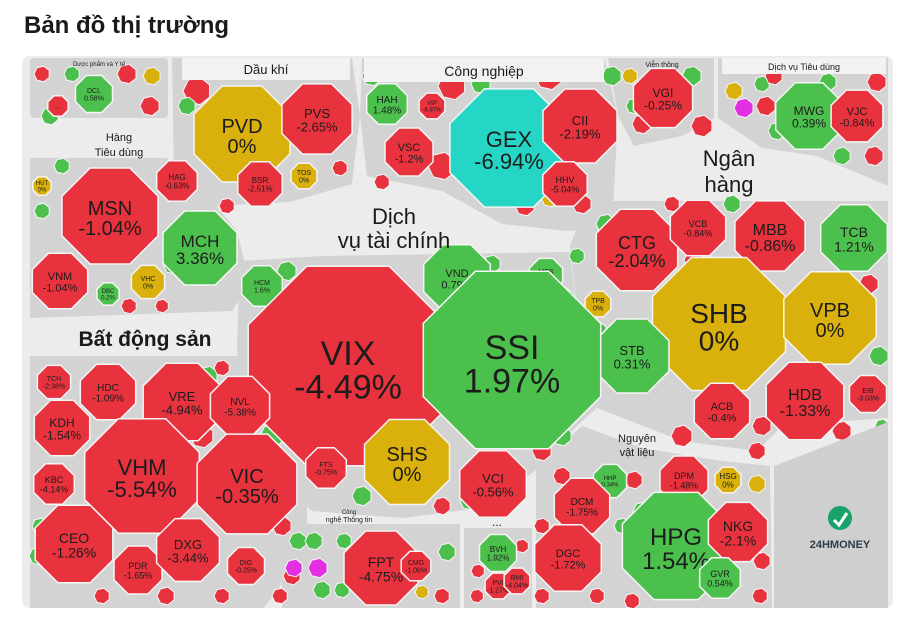 The image size is (907, 619). I want to click on stock-cell-ctg: CTG-2.04%, so click(637, 250).